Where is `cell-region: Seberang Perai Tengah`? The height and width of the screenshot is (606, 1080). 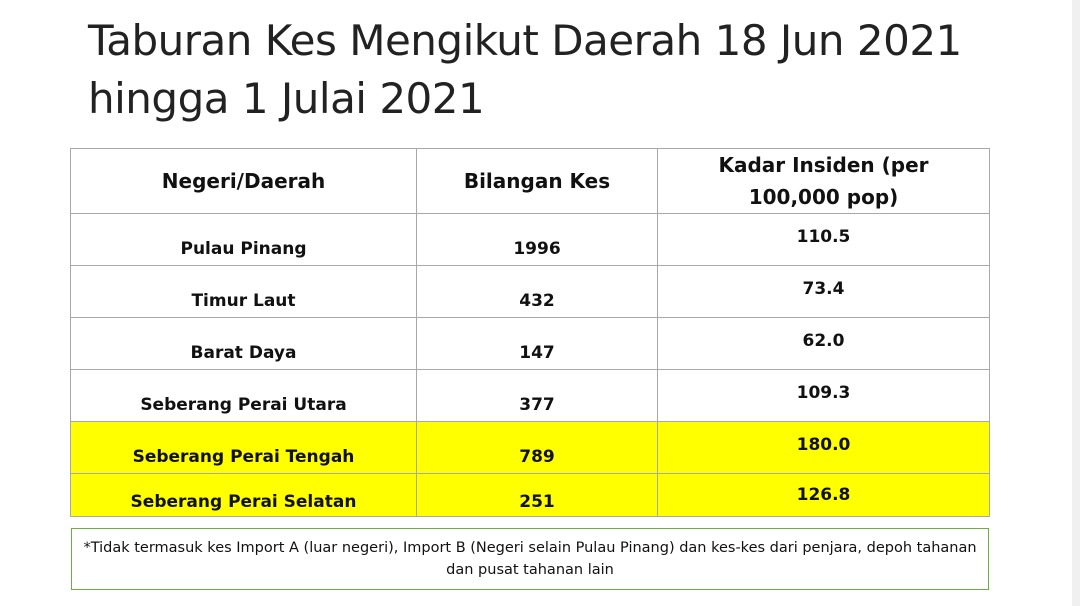 cell-region: Seberang Perai Tengah is located at coordinates (243, 447).